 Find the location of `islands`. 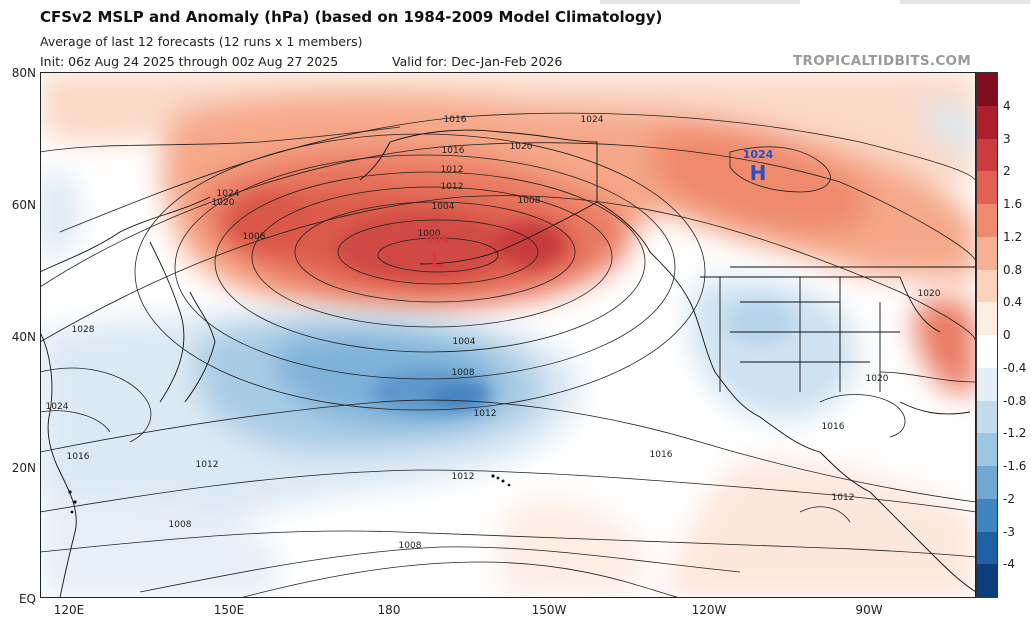

islands is located at coordinates (289, 494).